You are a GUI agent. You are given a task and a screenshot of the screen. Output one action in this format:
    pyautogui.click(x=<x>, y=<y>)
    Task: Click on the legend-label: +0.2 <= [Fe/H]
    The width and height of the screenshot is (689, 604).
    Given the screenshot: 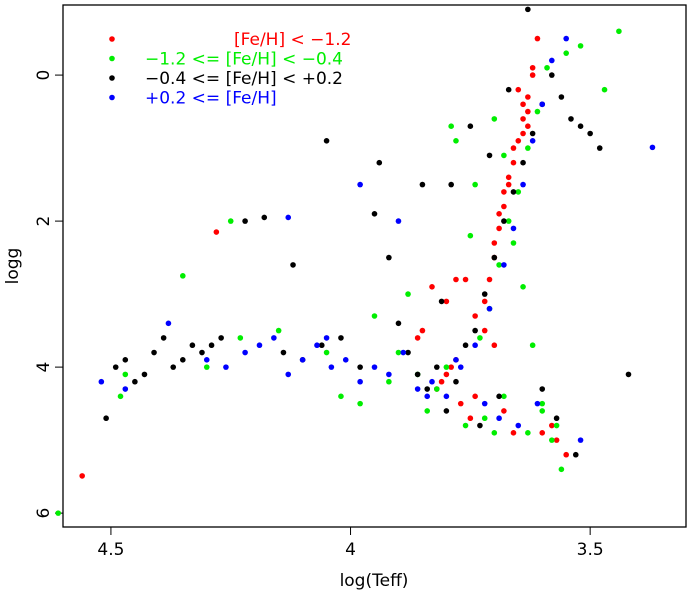 What is the action you would take?
    pyautogui.click(x=211, y=99)
    